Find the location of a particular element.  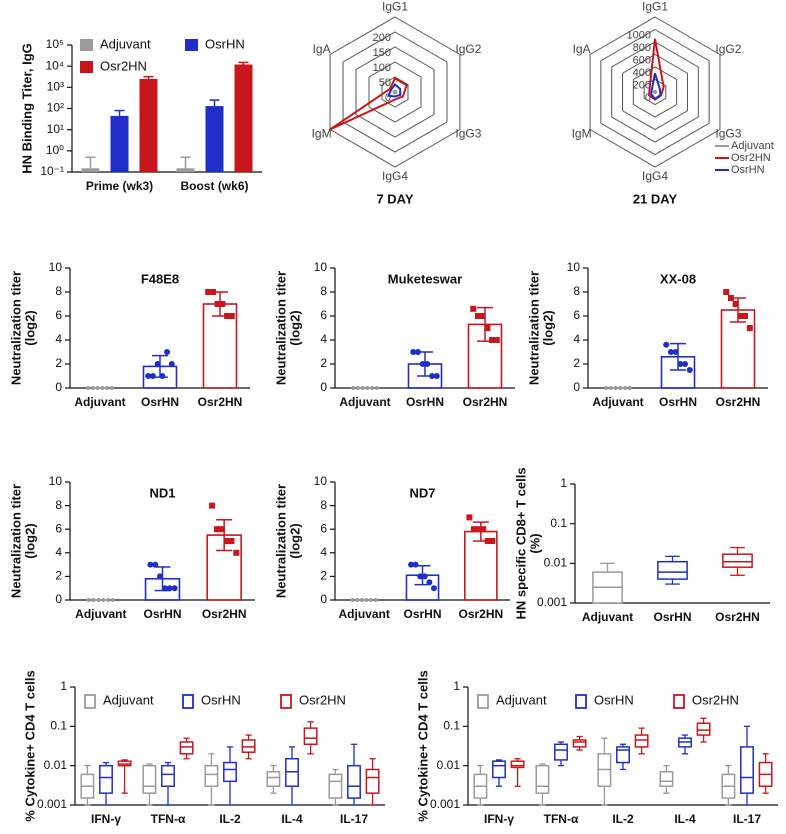

y-tick-label: 1 is located at coordinates (63, 686).